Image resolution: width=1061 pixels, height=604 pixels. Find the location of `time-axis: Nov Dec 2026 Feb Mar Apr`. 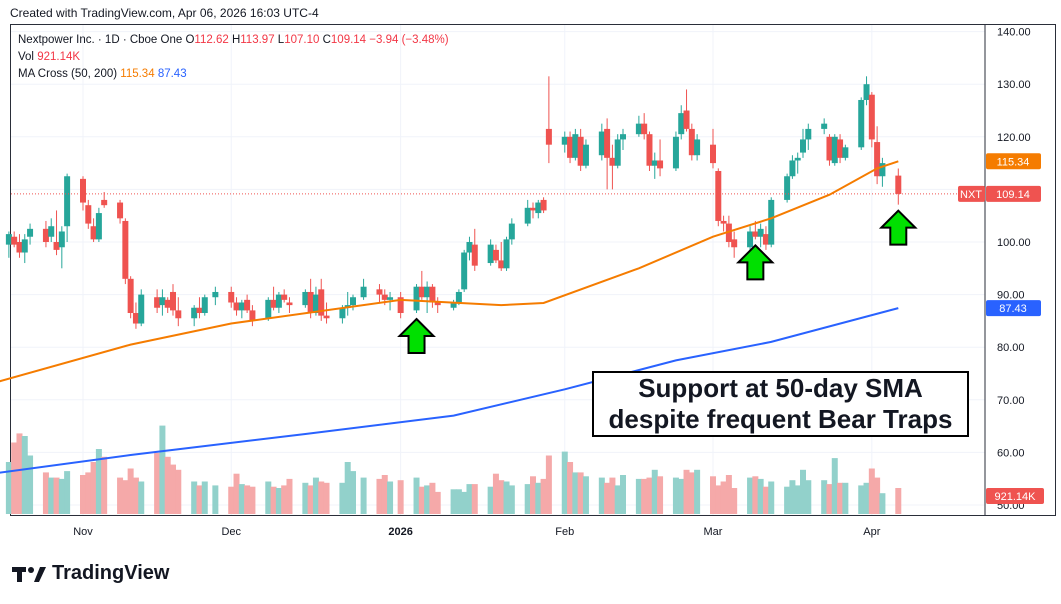

time-axis: Nov Dec 2026 Feb Mar Apr is located at coordinates (476, 532).